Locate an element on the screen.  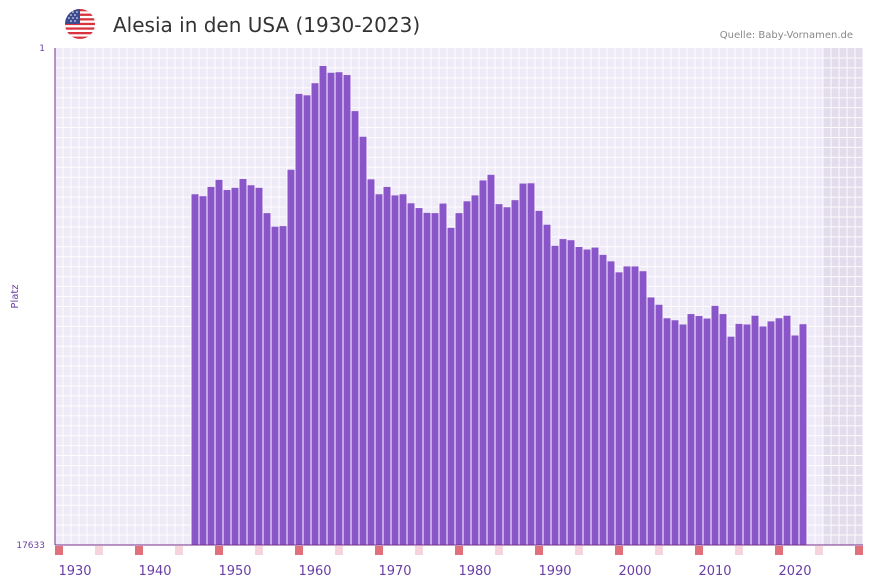
bar-1979 is located at coordinates (467, 373).